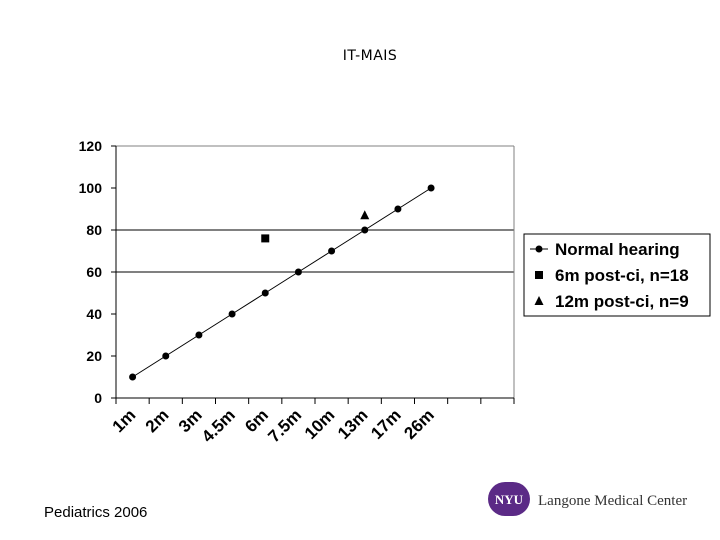 The height and width of the screenshot is (540, 720). Describe the element at coordinates (319, 423) in the screenshot. I see `x-tick-label: 10m` at that location.